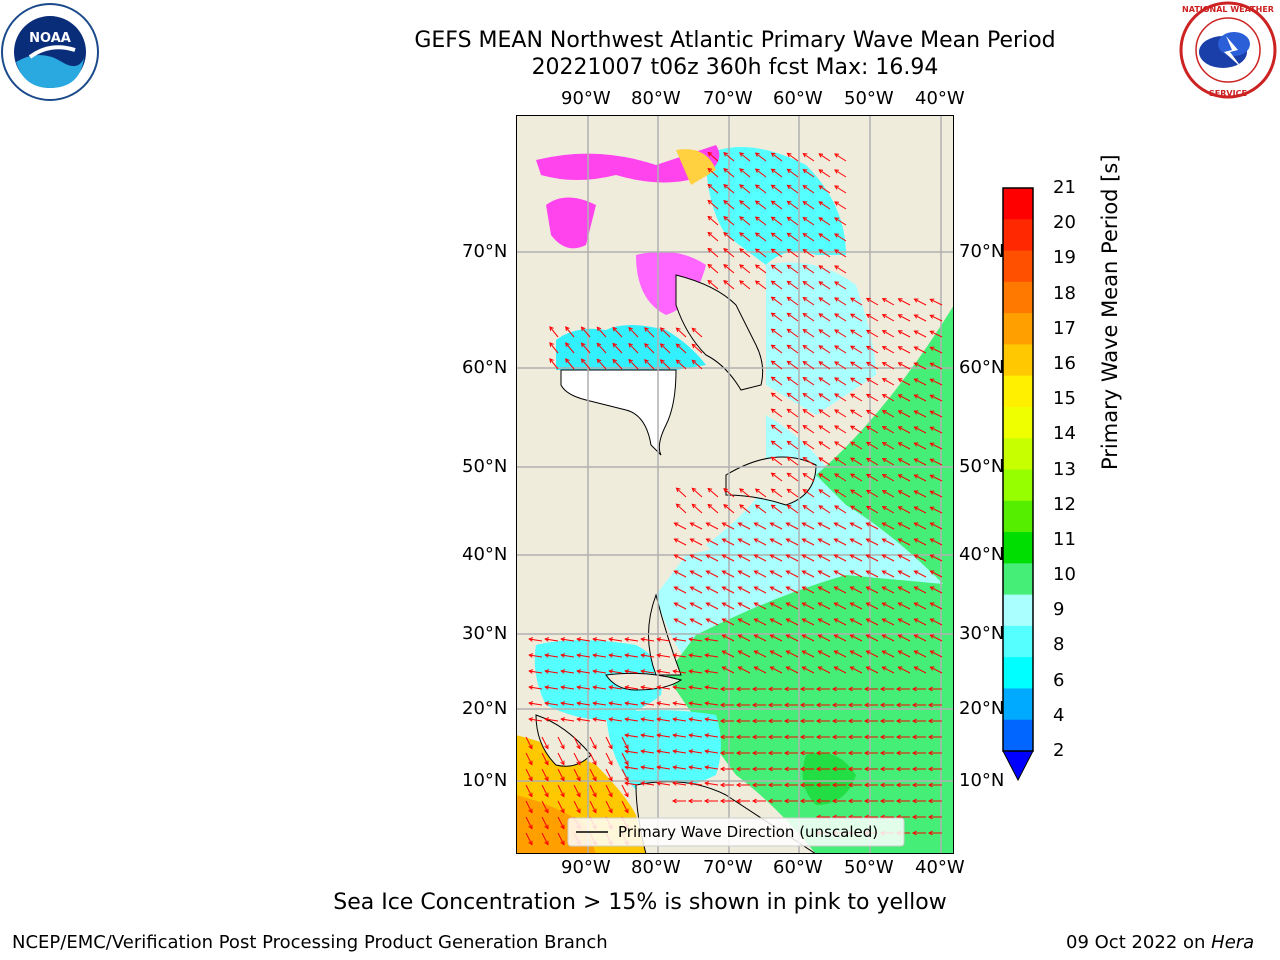  Describe the element at coordinates (586, 98) in the screenshot. I see `lon-top-90w: 90°W` at that location.